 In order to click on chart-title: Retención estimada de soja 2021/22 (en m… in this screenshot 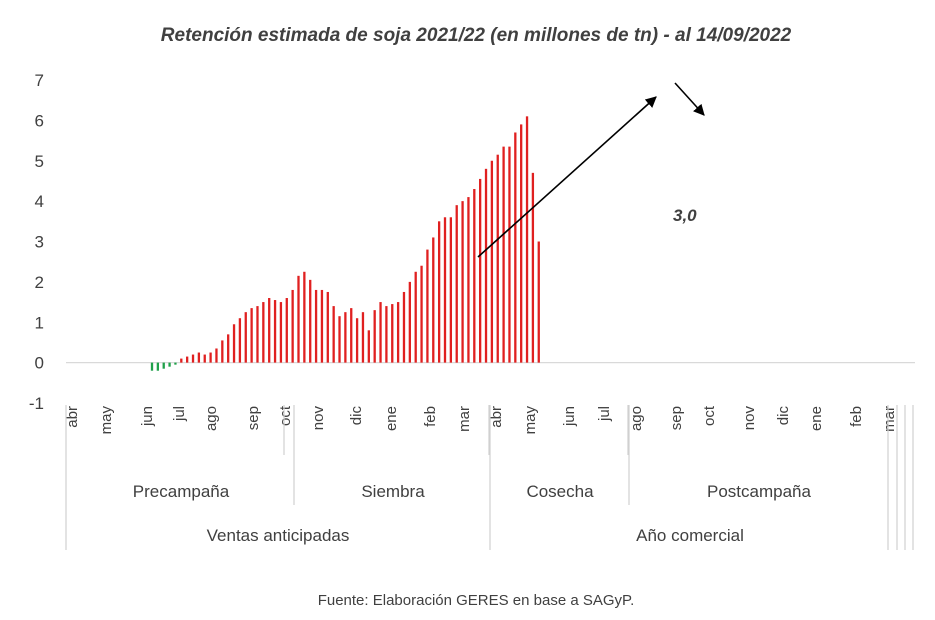, I will do `click(476, 35)`.